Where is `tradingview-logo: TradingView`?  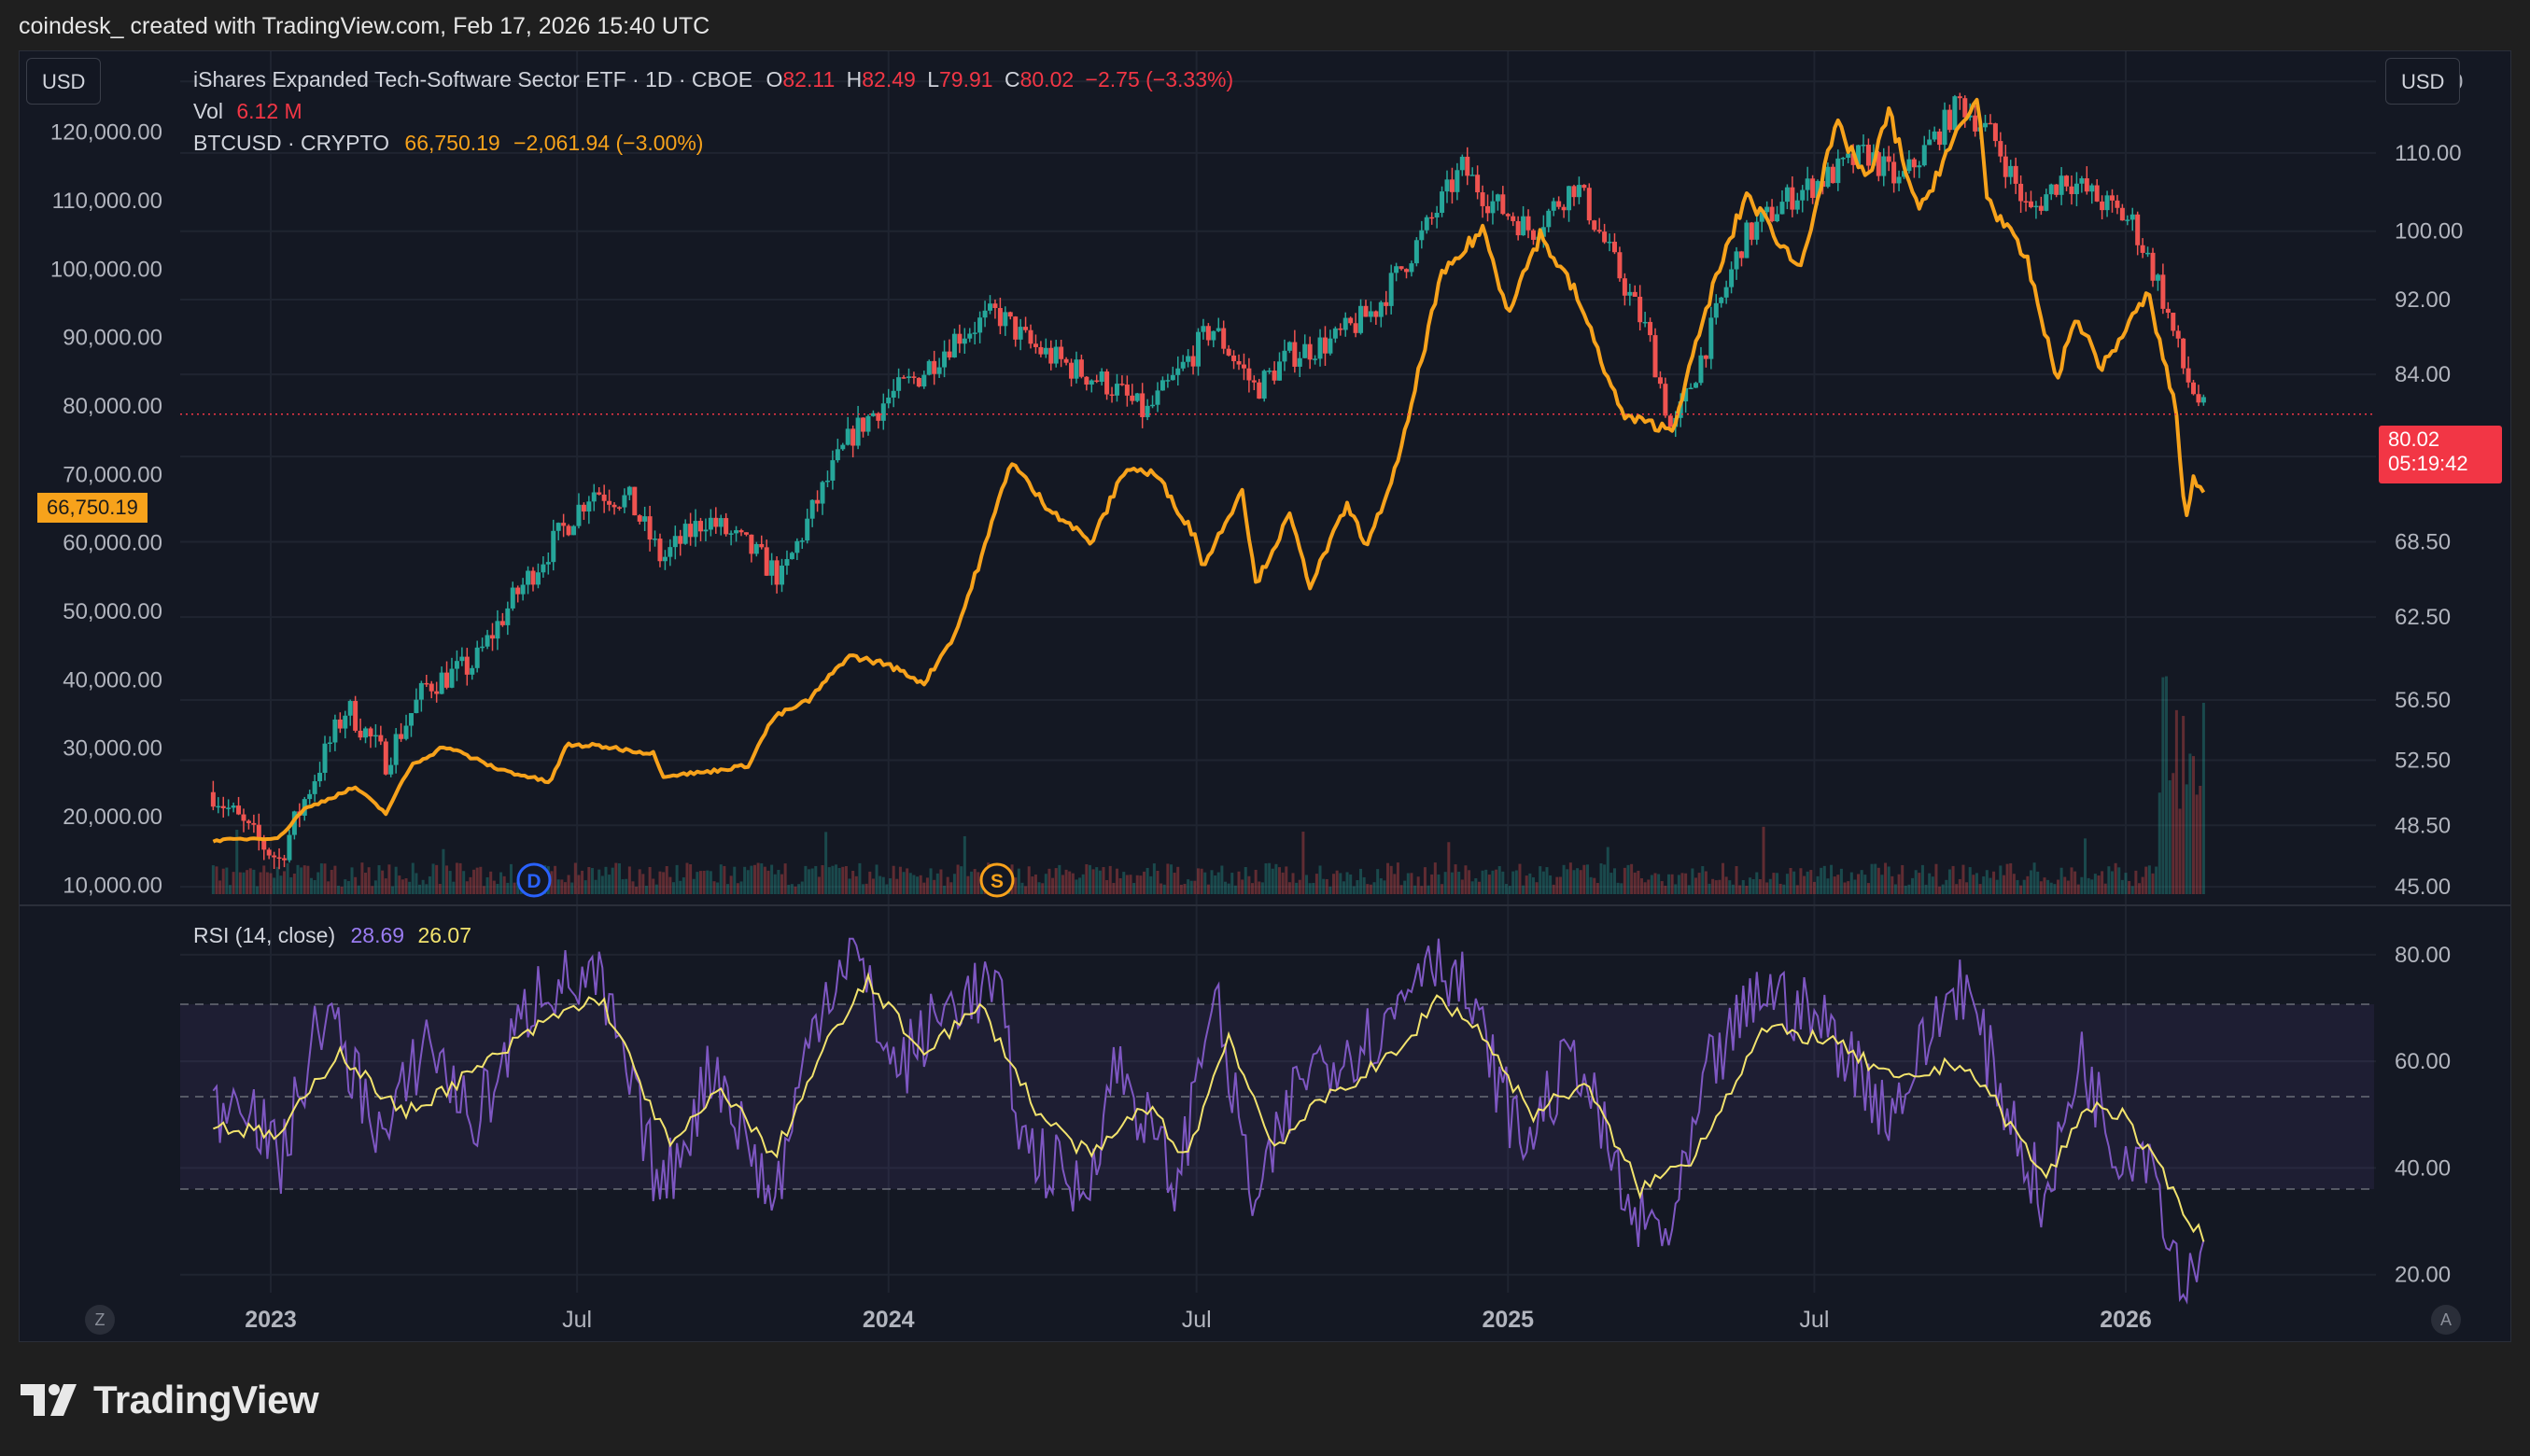 tradingview-logo: TradingView is located at coordinates (170, 1400).